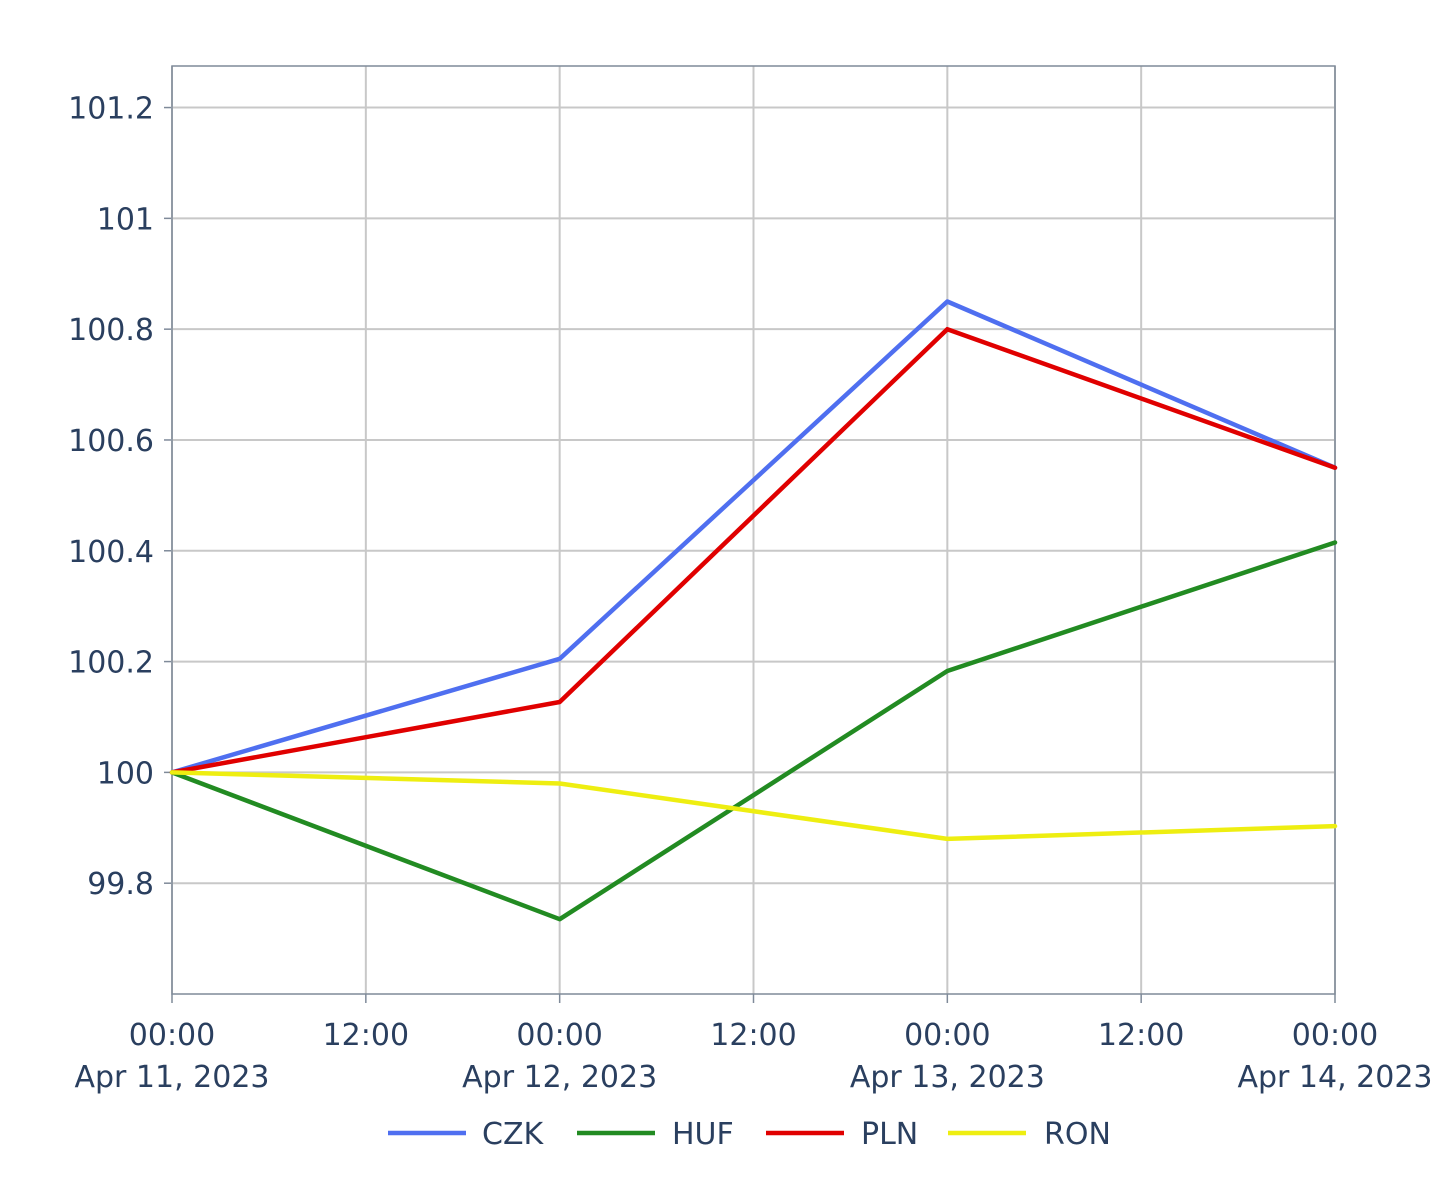 The width and height of the screenshot is (1456, 1195). Describe the element at coordinates (1334, 1077) in the screenshot. I see `x-tick-date-label: Apr 14, 2023` at that location.